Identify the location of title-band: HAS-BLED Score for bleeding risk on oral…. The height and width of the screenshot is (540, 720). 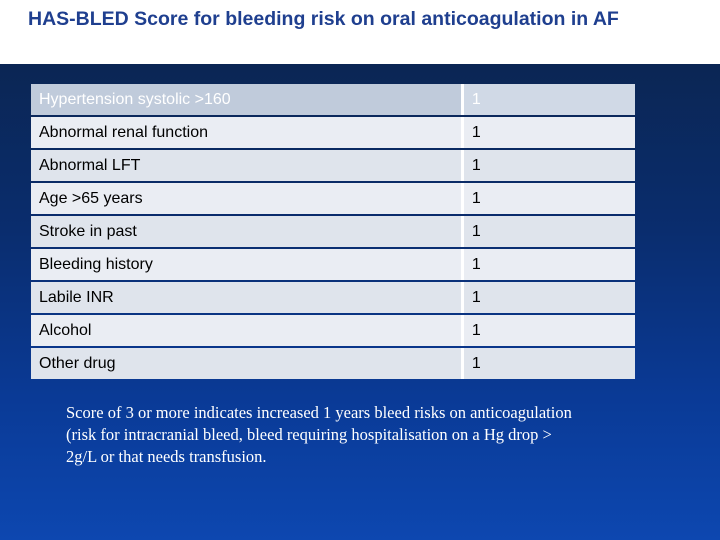
(360, 32).